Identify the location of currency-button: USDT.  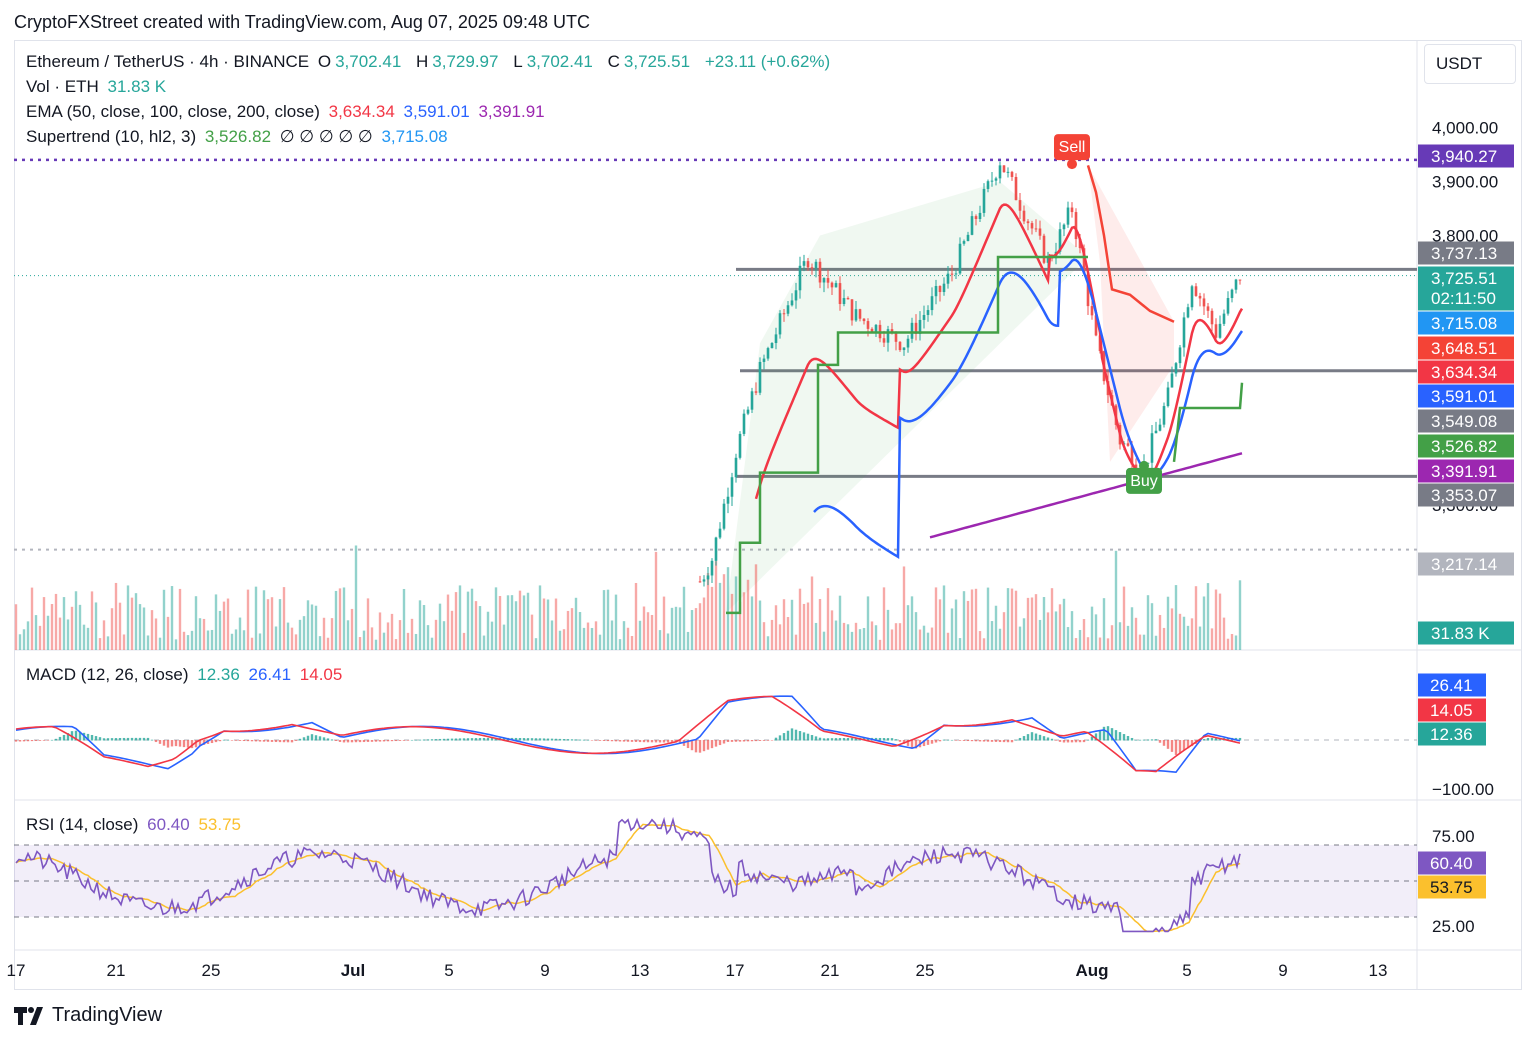
(1470, 64).